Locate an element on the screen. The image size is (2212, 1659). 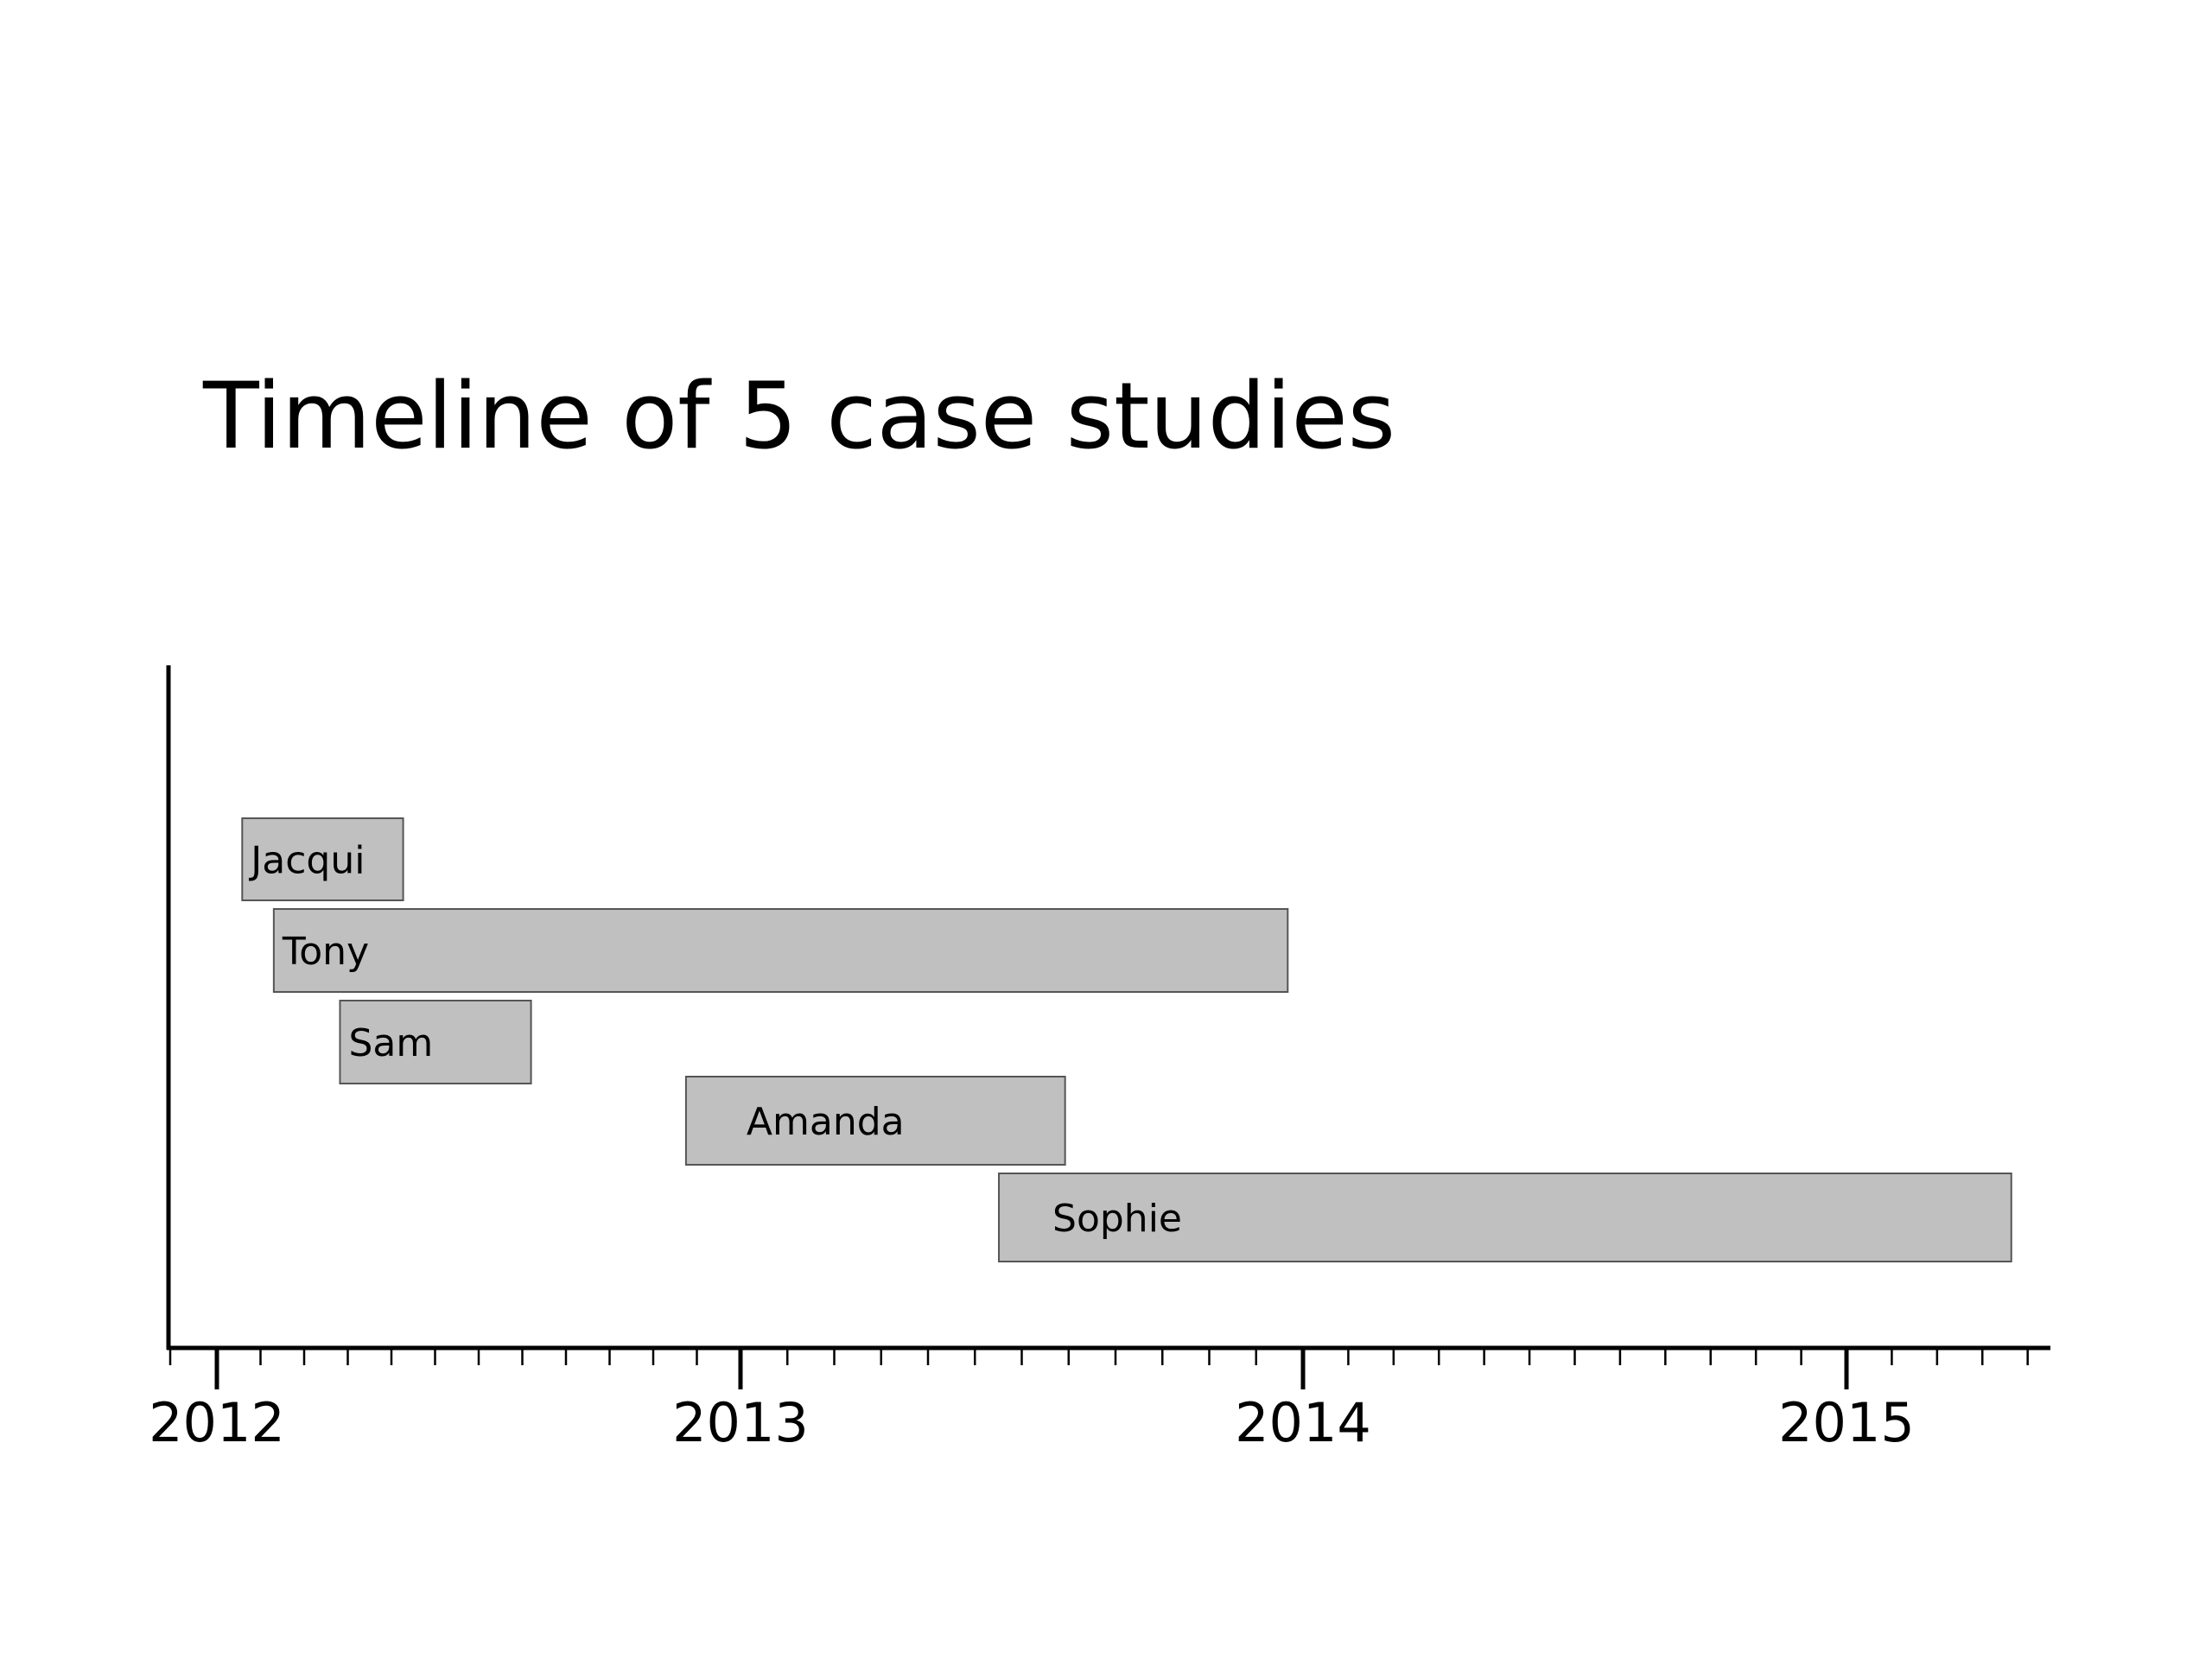
ticks-layer: 2012 2013 2014 2015 is located at coordinates (1089, 1401).